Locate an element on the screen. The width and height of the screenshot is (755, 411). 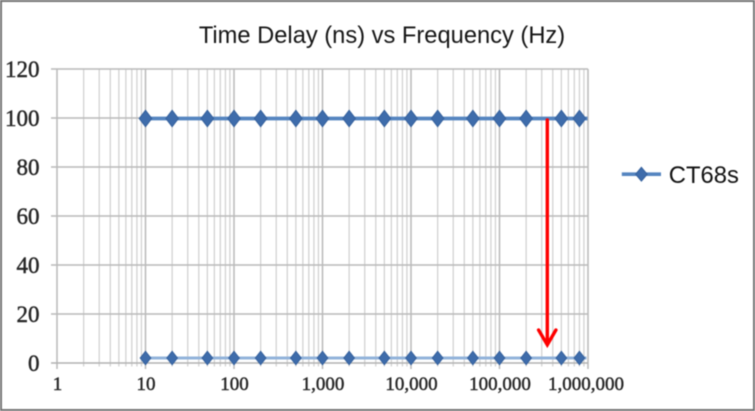
svg-text: 100,000 is located at coordinates (500, 384).